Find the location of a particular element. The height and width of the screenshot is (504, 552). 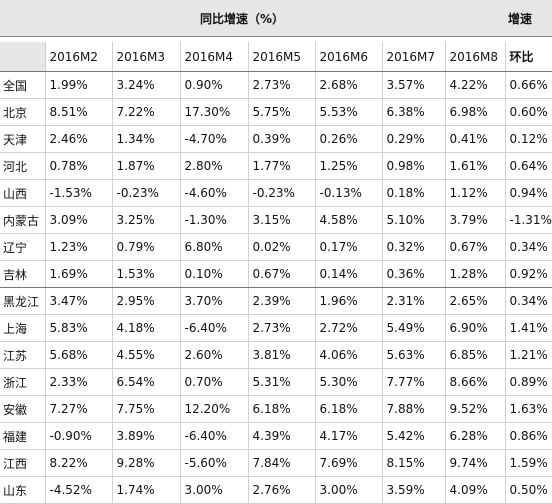

value-cell: -0.13% is located at coordinates (349, 193).